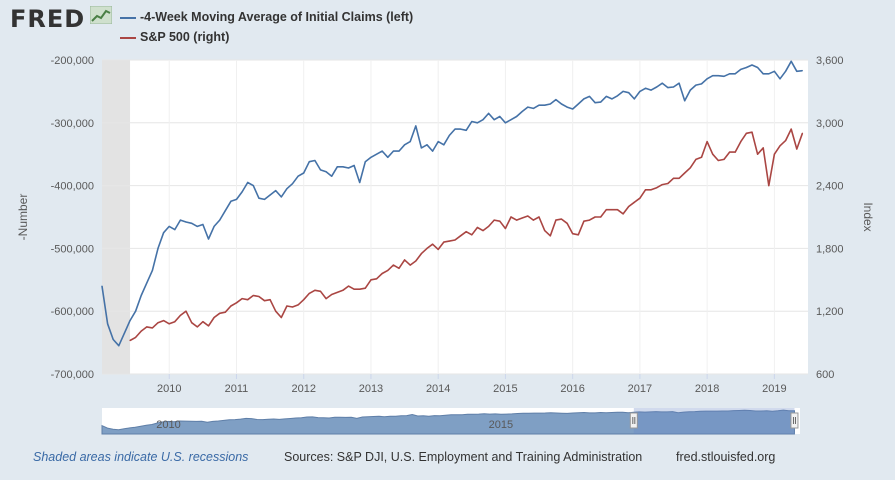  Describe the element at coordinates (168, 425) in the screenshot. I see `navigator-label: 2010` at that location.